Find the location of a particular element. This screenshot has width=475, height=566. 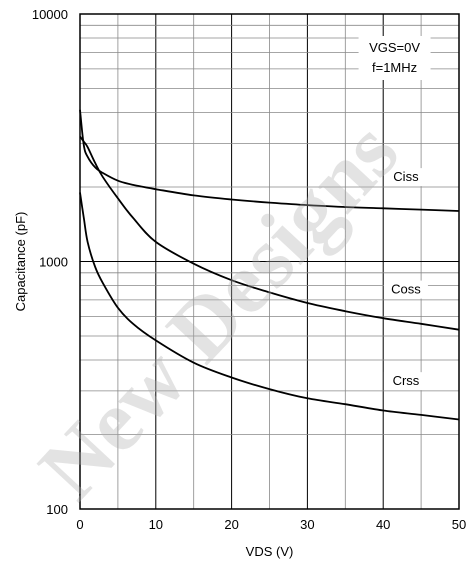

x-tick-labels: 0 10 20 30 40 50 is located at coordinates (271, 524).